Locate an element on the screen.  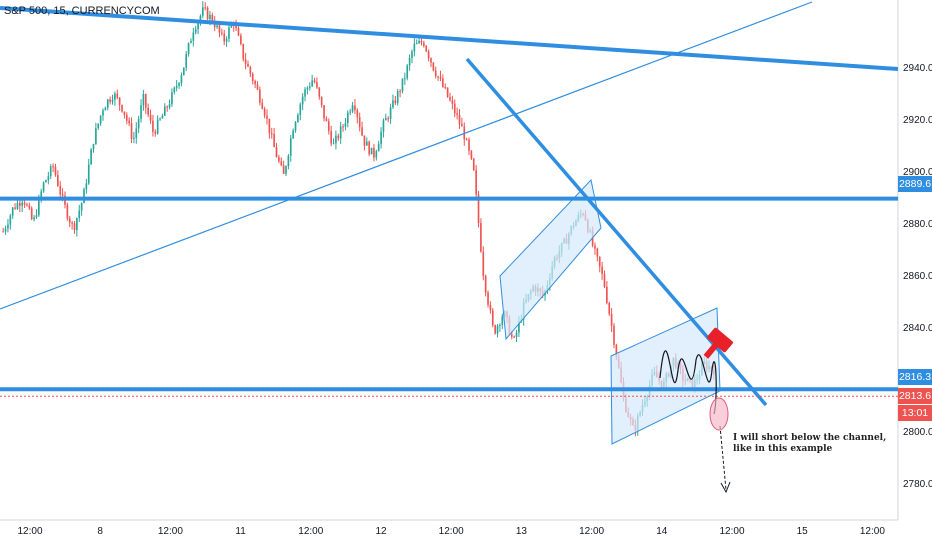
price-badge-last-price: 2813.6 is located at coordinates (915, 396).